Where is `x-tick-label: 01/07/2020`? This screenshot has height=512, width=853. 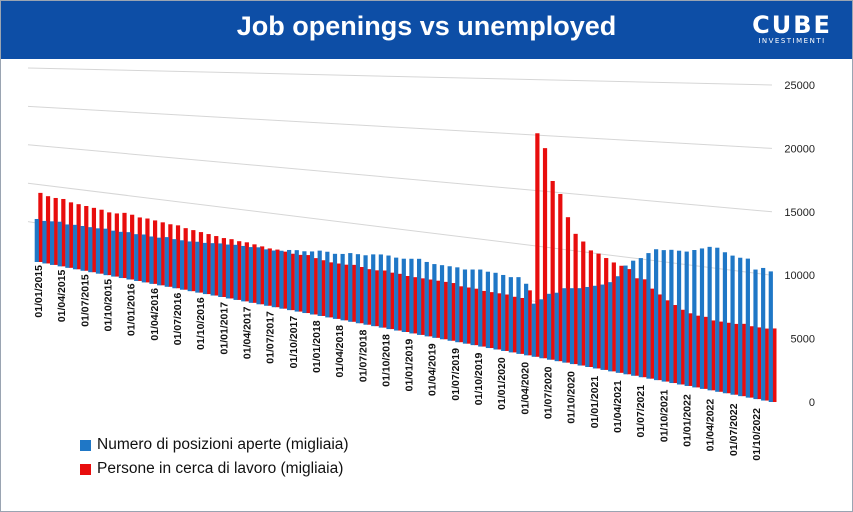 x-tick-label: 01/07/2020 is located at coordinates (549, 392).